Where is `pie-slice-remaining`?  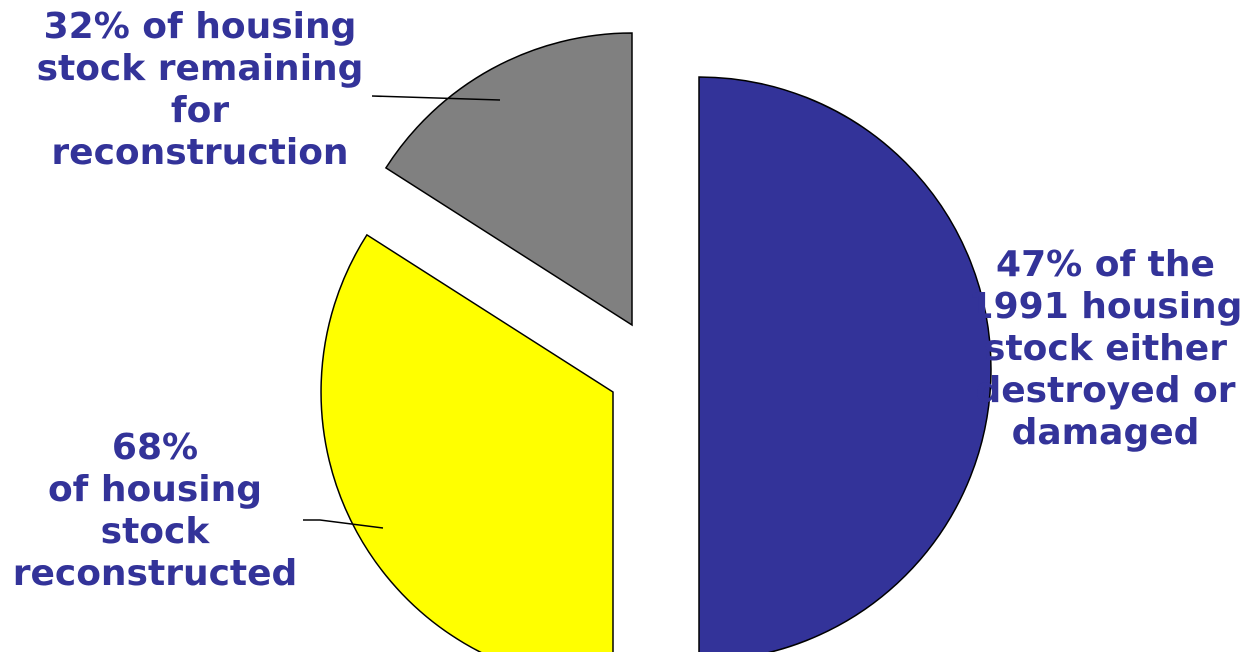 pie-slice-remaining is located at coordinates (508, 179).